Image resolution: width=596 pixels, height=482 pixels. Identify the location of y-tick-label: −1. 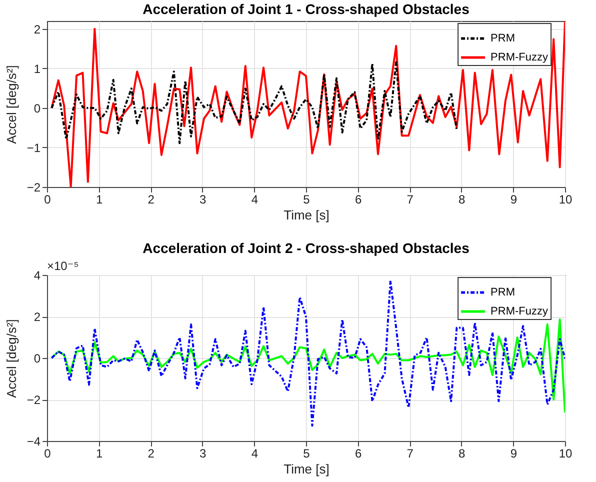
(33, 147).